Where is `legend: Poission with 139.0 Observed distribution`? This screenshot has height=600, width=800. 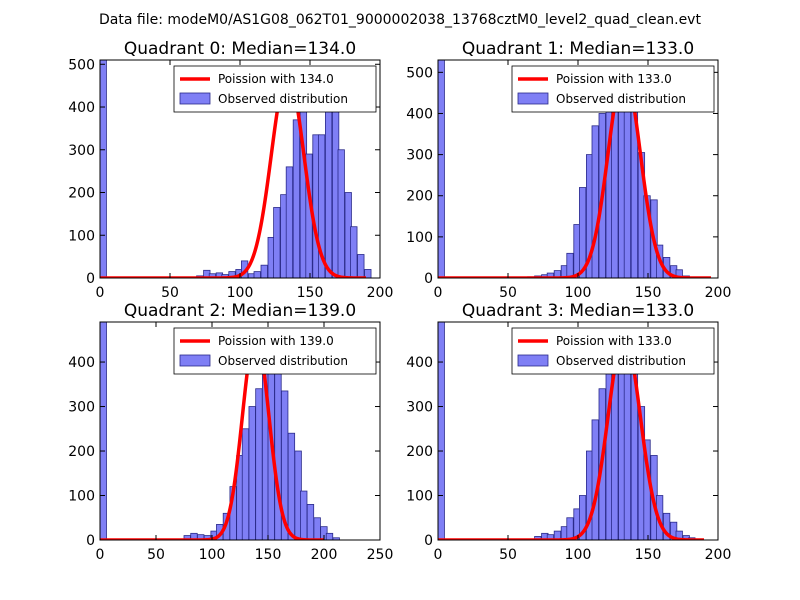
legend: Poission with 139.0 Observed distribution is located at coordinates (275, 351).